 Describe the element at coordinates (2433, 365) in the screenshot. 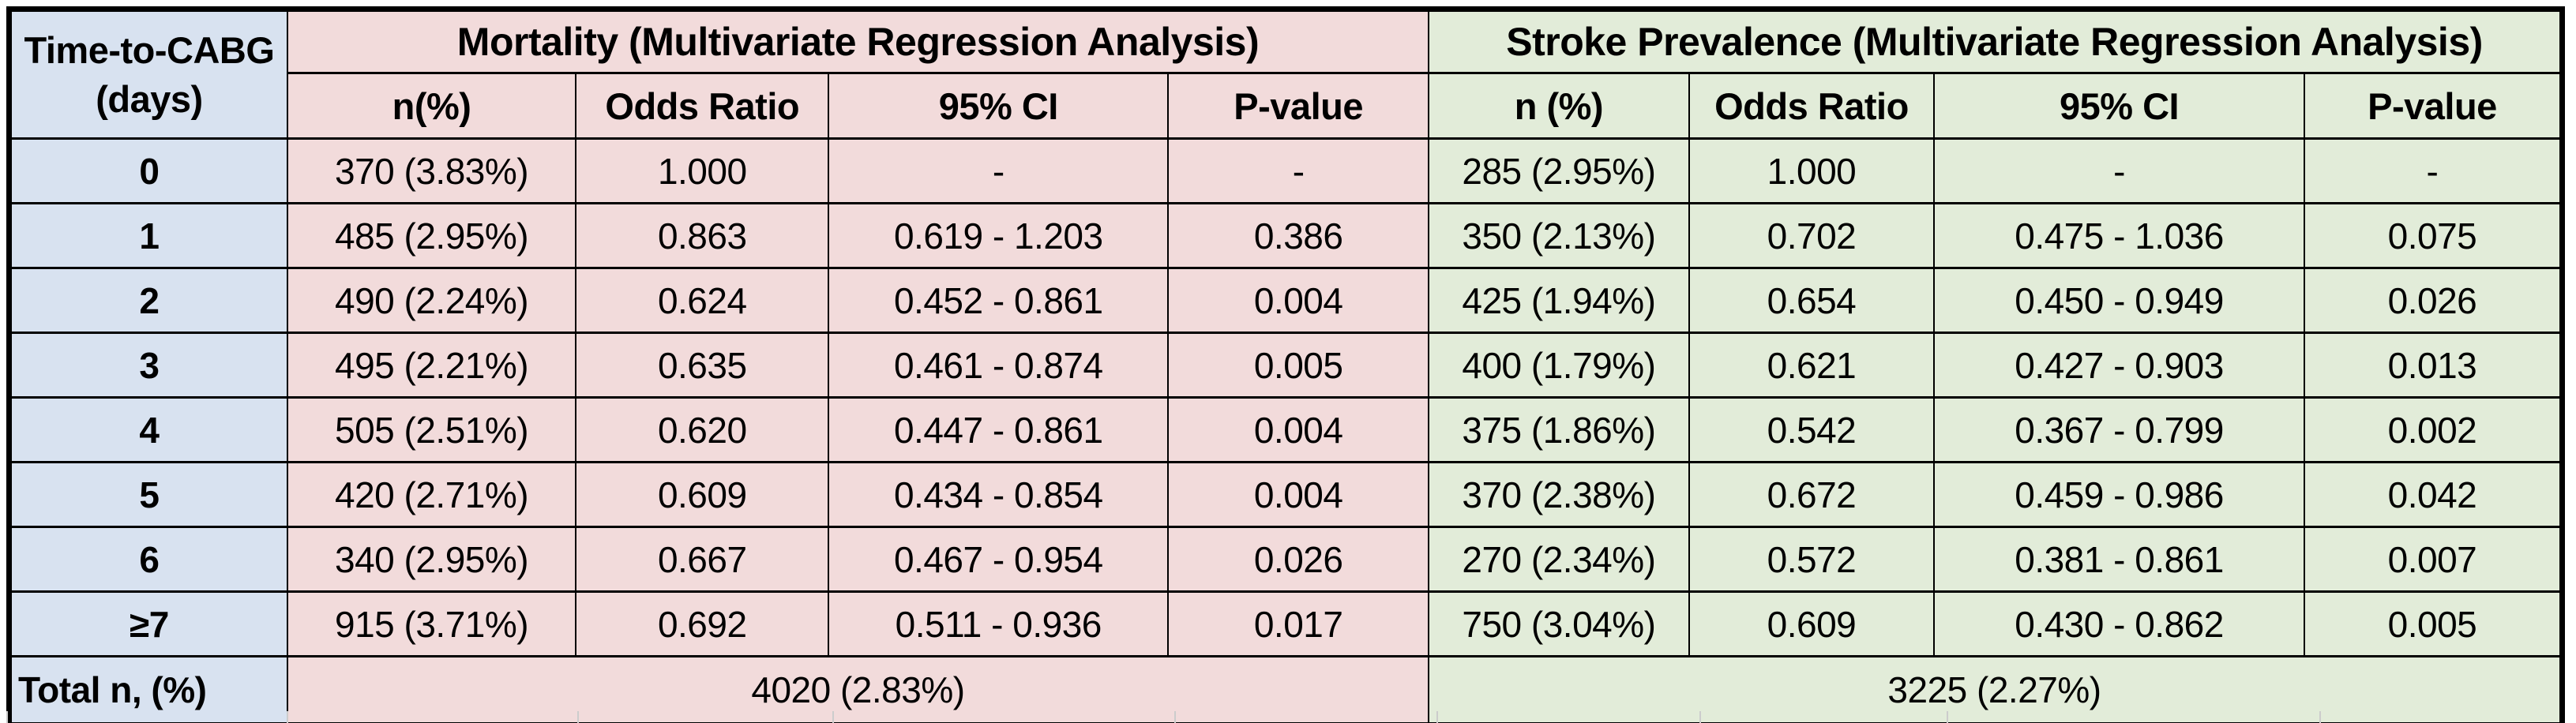

I see `stroke-p-value-cell: 0.013` at that location.